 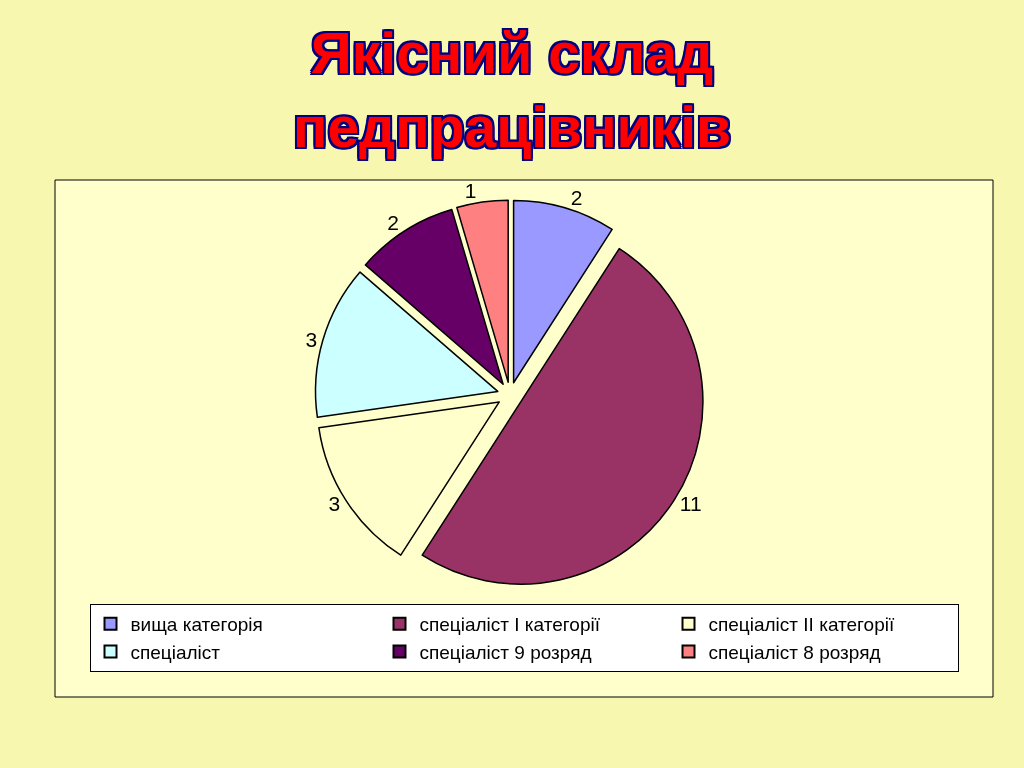 I want to click on legend-label: спеціаліст 8 розряд, so click(x=794, y=652).